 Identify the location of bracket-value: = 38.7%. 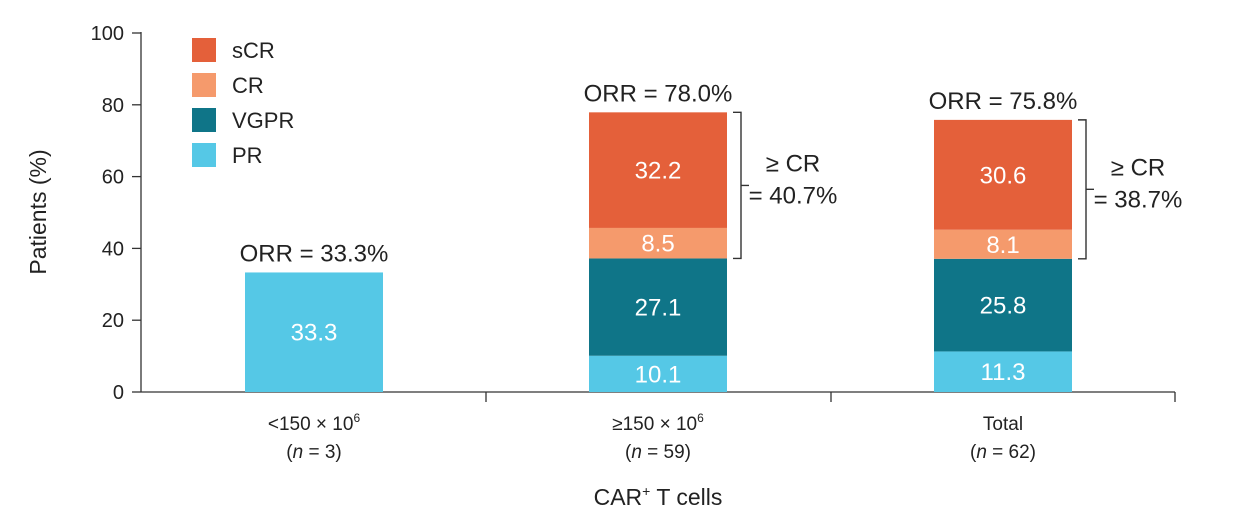
(1138, 199).